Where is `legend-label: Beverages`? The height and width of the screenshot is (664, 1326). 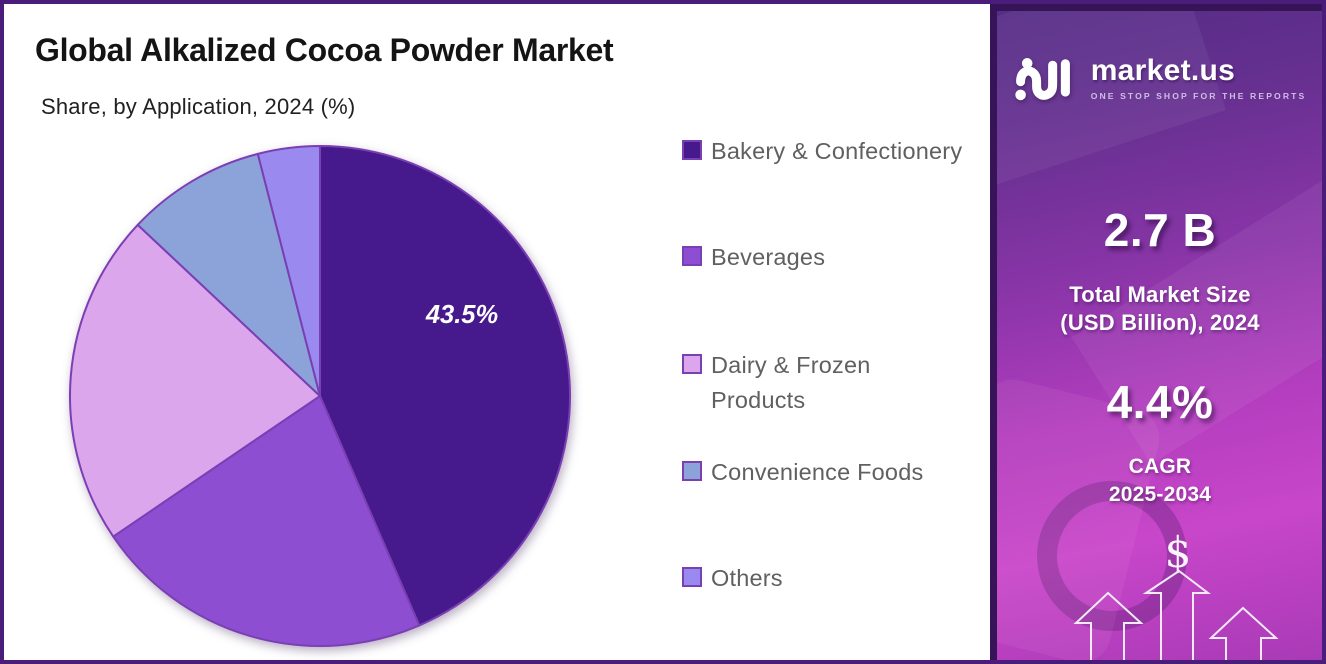 legend-label: Beverages is located at coordinates (768, 257).